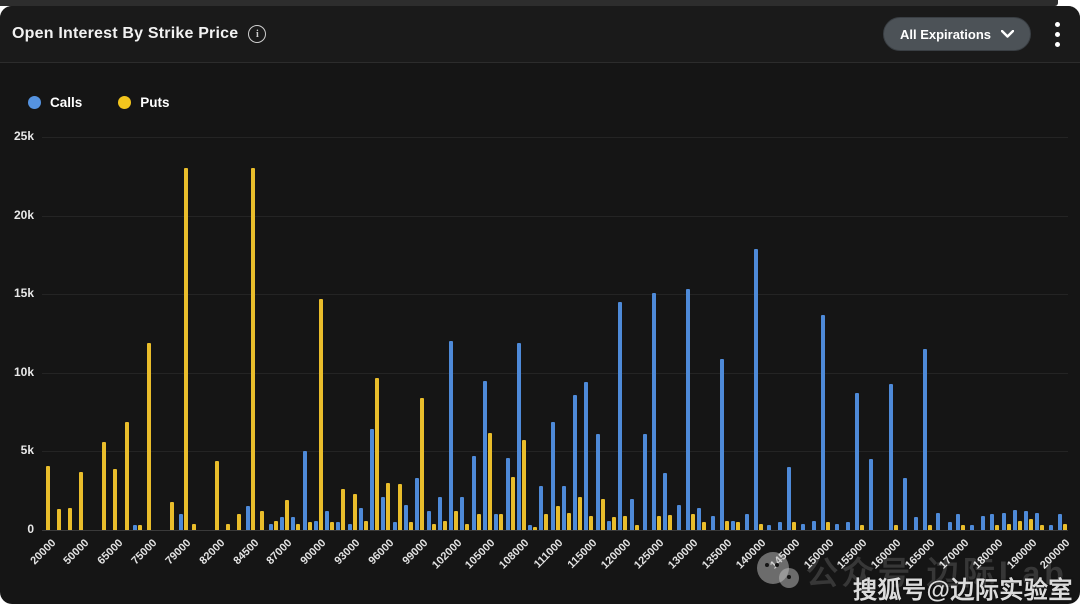 This screenshot has height=612, width=1080. What do you see at coordinates (428, 520) in the screenshot?
I see `bar-calls-u34` at bounding box center [428, 520].